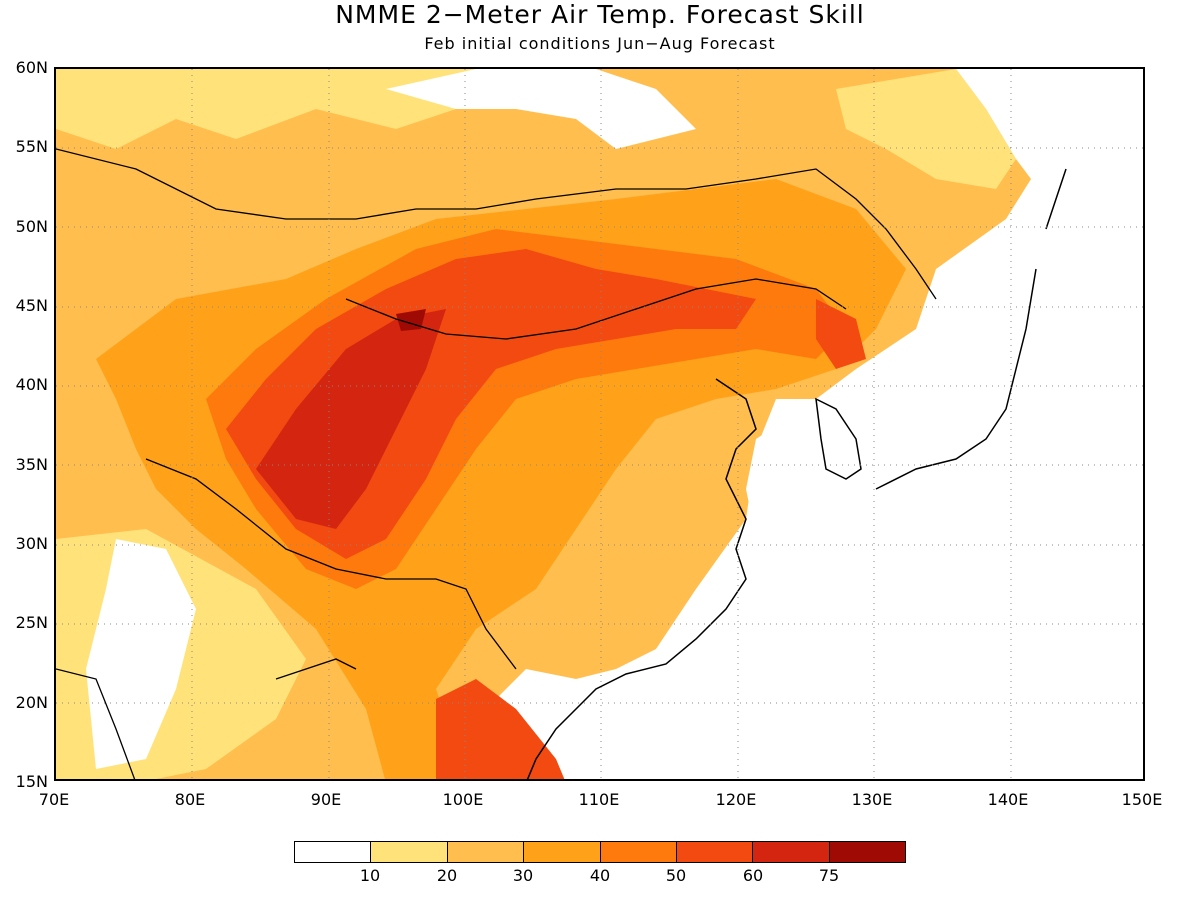 The width and height of the screenshot is (1200, 900). Describe the element at coordinates (351, 419) in the screenshot. I see `skill-75-region` at that location.